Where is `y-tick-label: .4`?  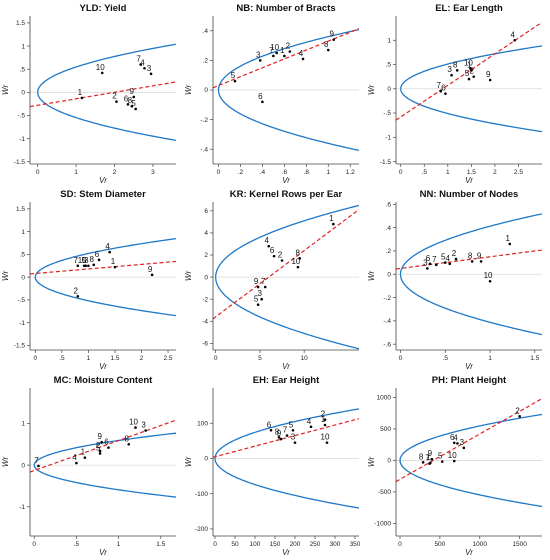 y-tick-label: .4 is located at coordinates (389, 228).